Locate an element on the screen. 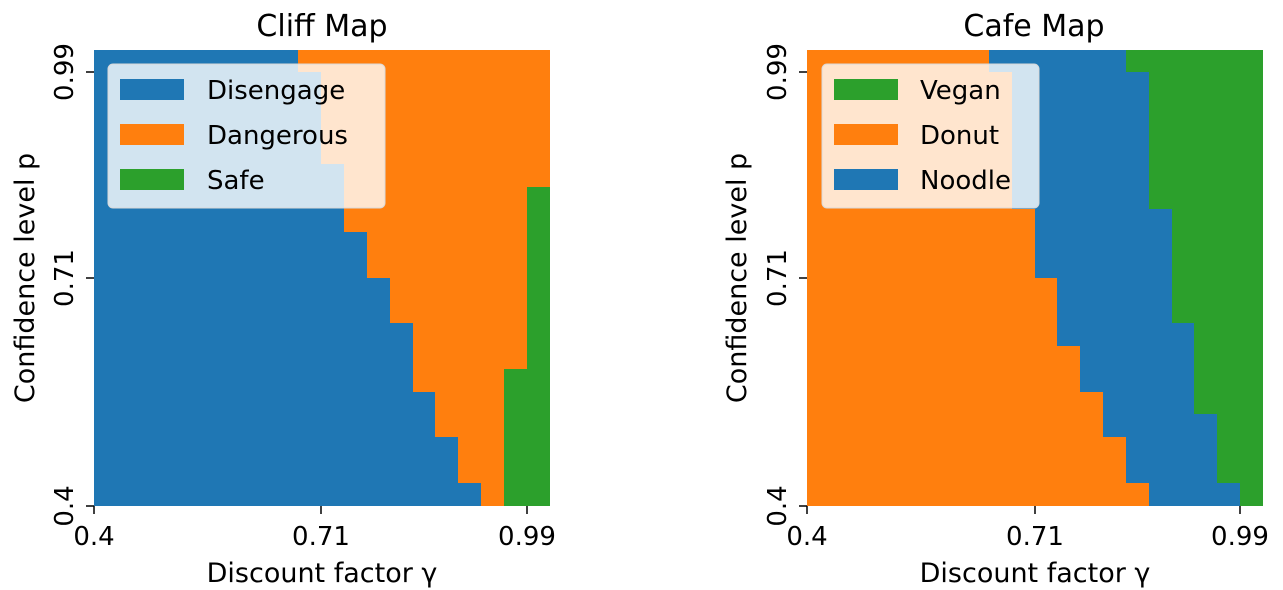  legend-swatch-noodle is located at coordinates (866, 179).